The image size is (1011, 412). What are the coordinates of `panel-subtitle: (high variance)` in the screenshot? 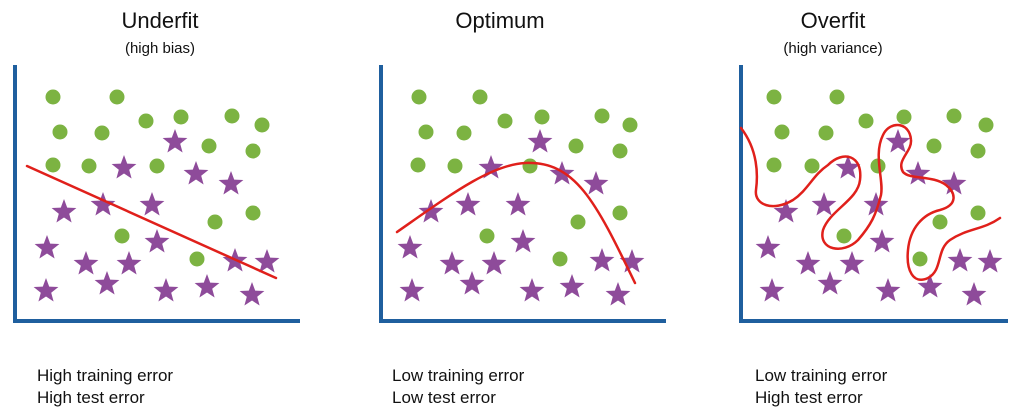 It's located at (833, 48).